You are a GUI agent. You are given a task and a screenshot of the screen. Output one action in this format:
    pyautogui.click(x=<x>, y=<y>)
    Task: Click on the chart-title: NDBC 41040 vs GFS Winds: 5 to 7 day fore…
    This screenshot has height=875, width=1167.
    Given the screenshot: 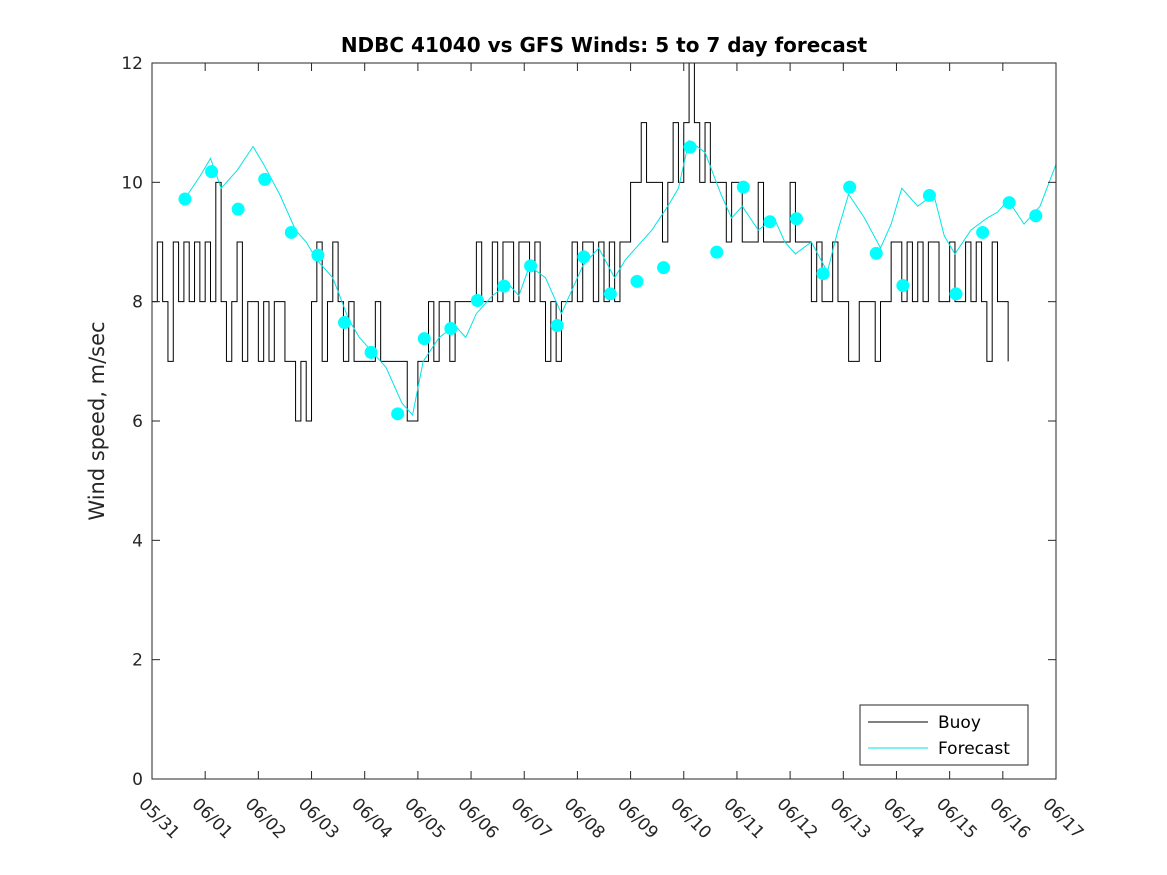 What is the action you would take?
    pyautogui.click(x=604, y=45)
    